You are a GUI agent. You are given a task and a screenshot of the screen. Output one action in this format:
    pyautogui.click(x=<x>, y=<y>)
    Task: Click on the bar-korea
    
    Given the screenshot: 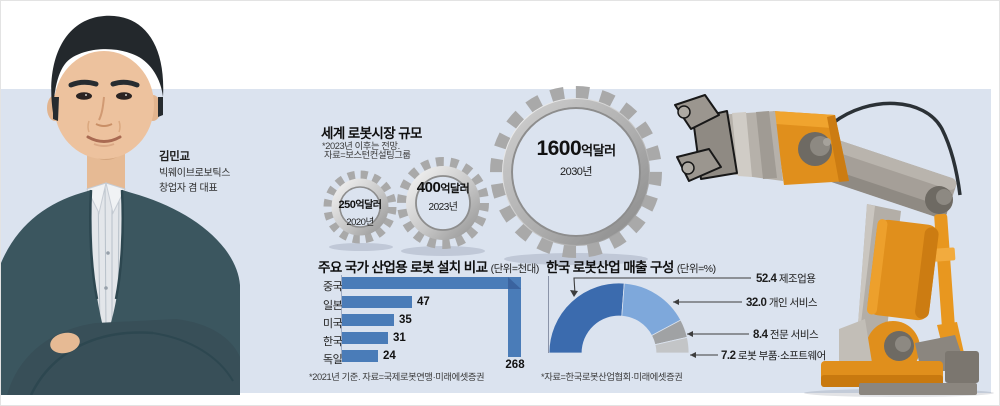 What is the action you would take?
    pyautogui.click(x=365, y=338)
    